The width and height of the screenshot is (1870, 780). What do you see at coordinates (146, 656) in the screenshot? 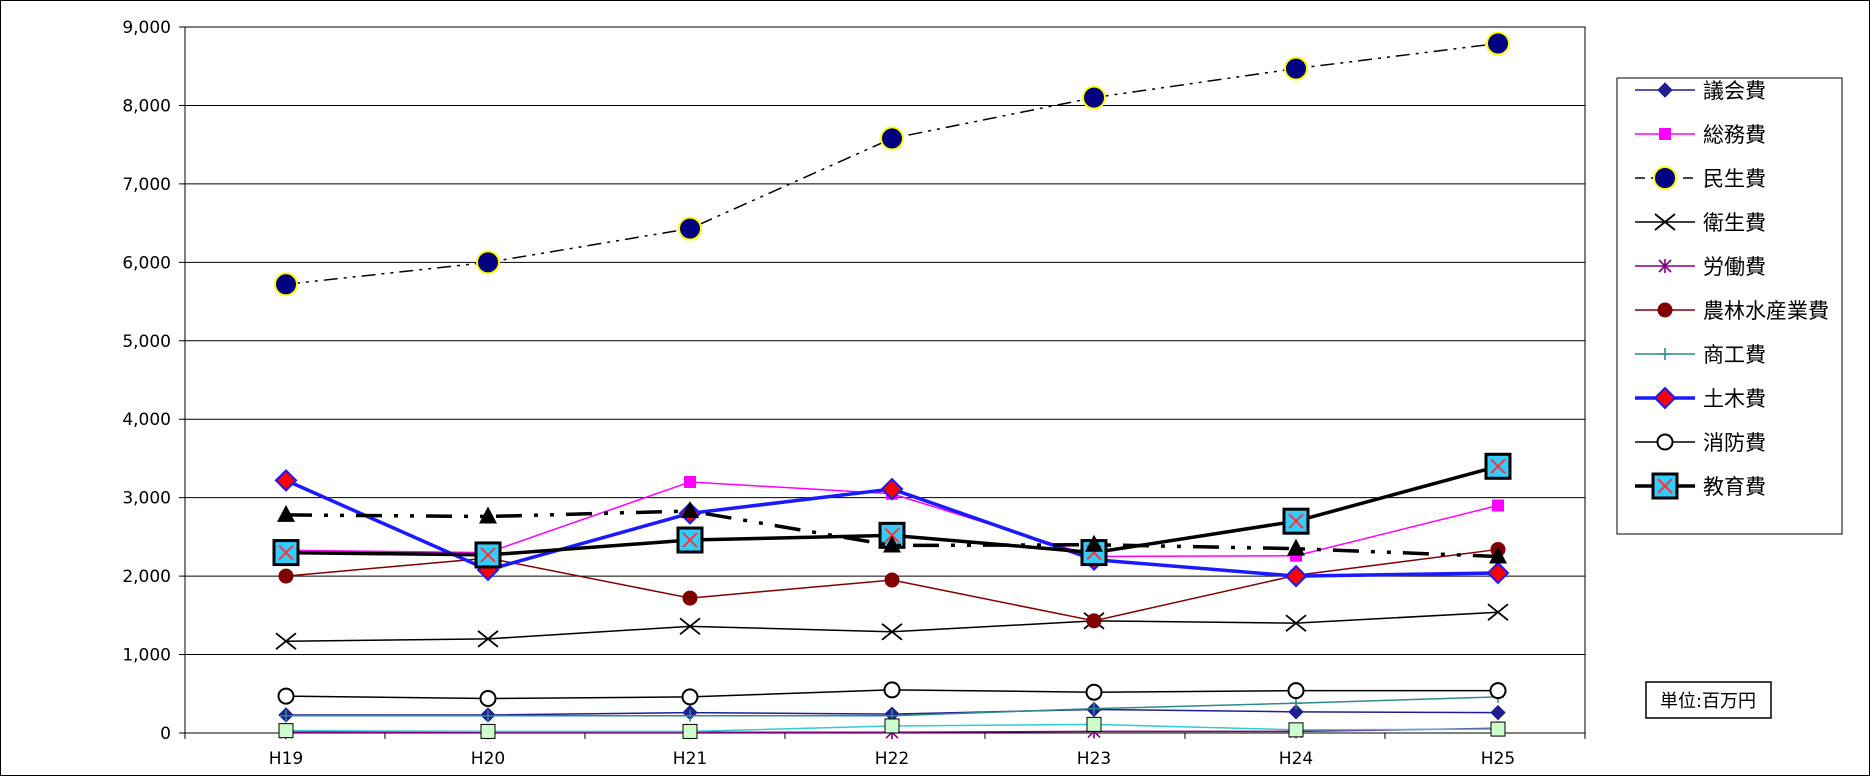
I see `y-tick-label: 1,000` at bounding box center [146, 656].